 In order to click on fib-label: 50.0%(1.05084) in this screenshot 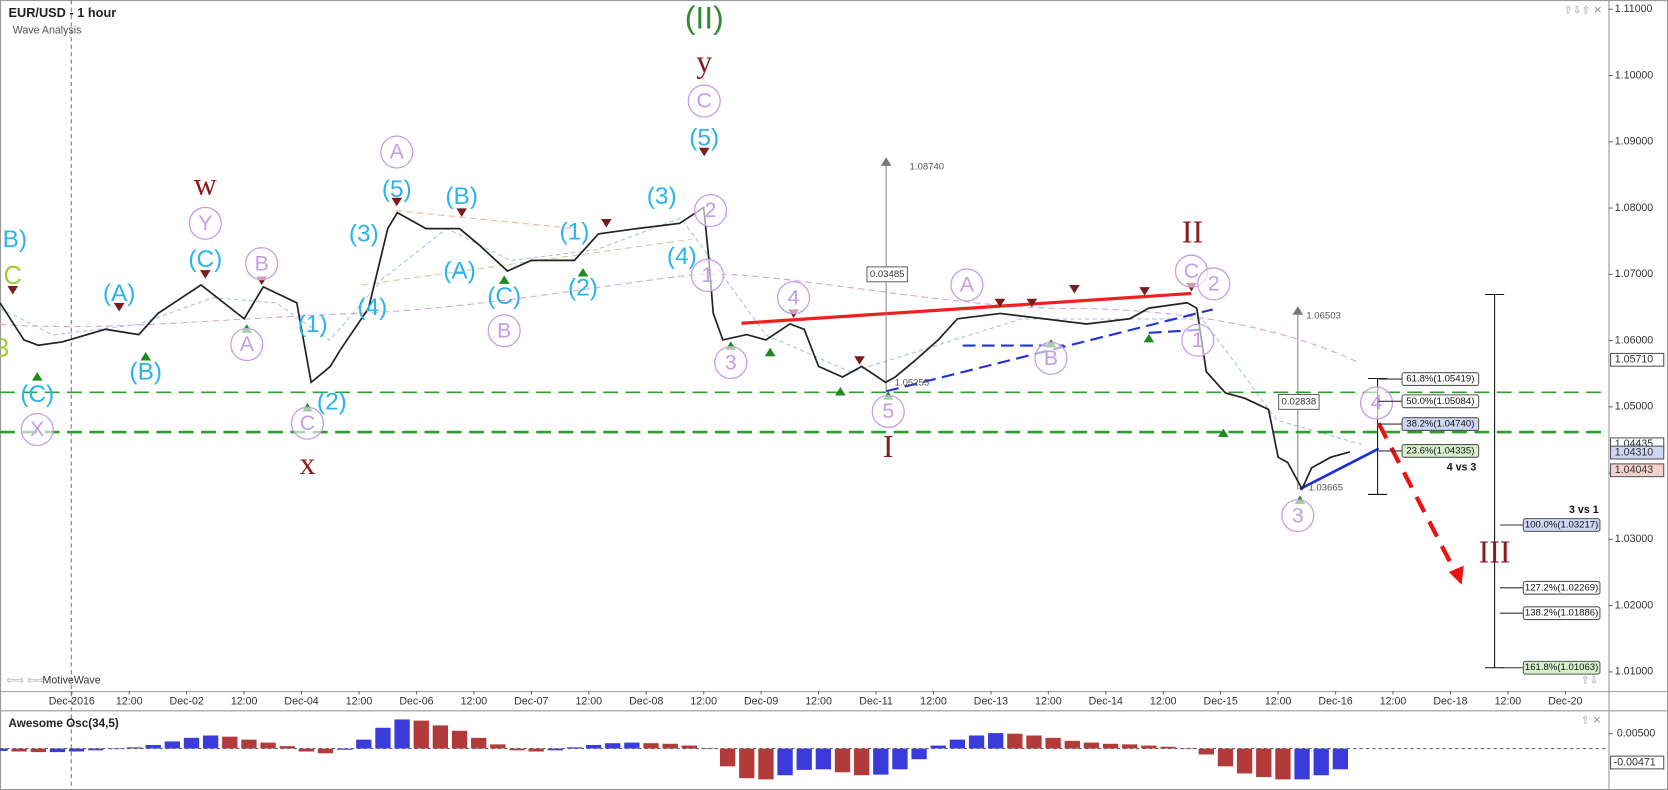, I will do `click(1440, 401)`.